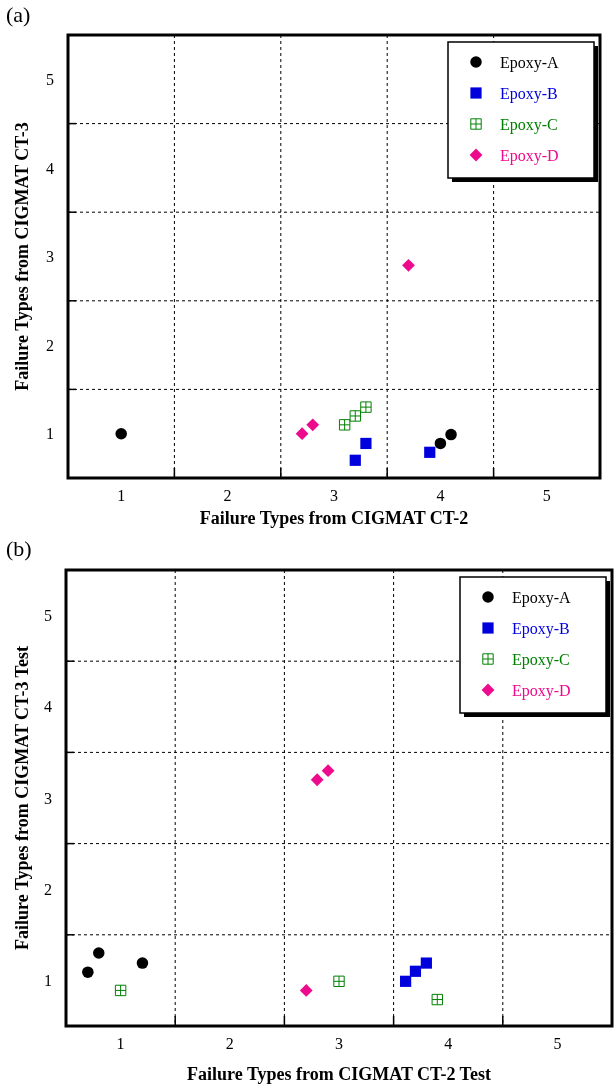 The width and height of the screenshot is (614, 1084). Describe the element at coordinates (339, 1074) in the screenshot. I see `x-axis-title: Failure Types from CIGMAT CT-2 Test` at that location.